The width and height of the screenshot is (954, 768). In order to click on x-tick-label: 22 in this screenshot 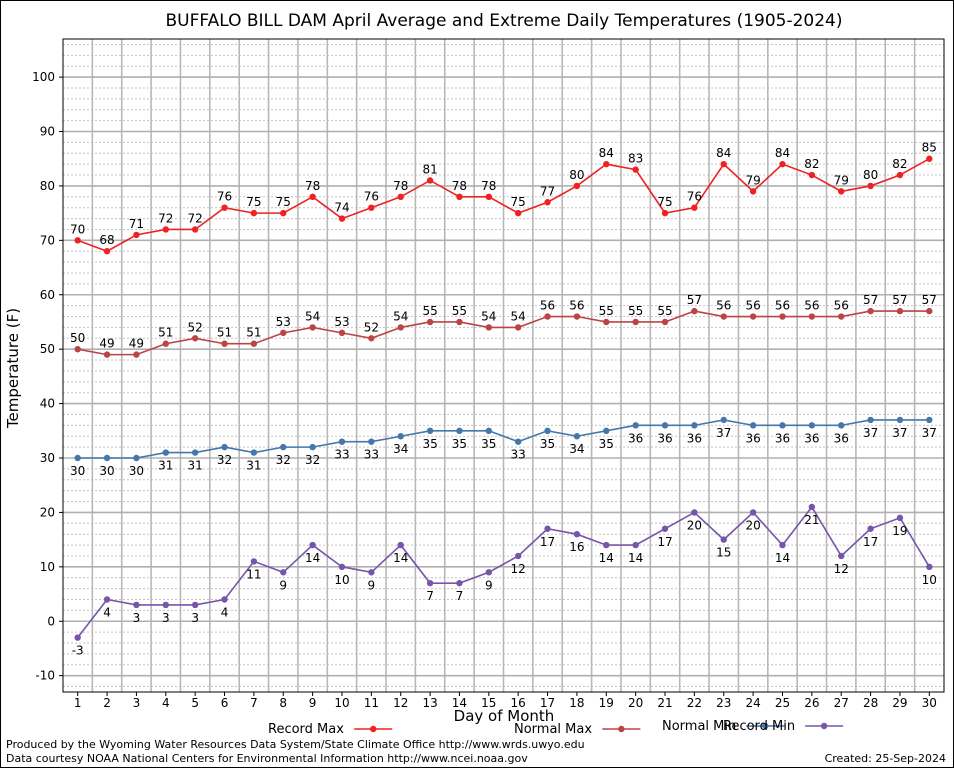, I will do `click(694, 703)`.